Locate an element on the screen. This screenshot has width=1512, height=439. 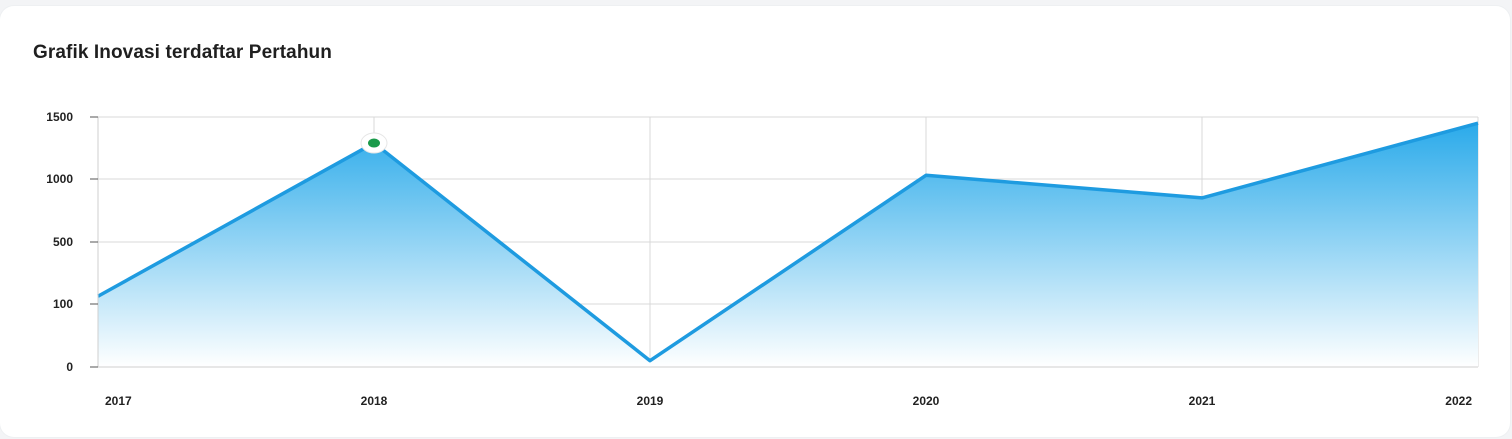
chart-title: Grafik Inovasi terdaftar Pertahun is located at coordinates (182, 52).